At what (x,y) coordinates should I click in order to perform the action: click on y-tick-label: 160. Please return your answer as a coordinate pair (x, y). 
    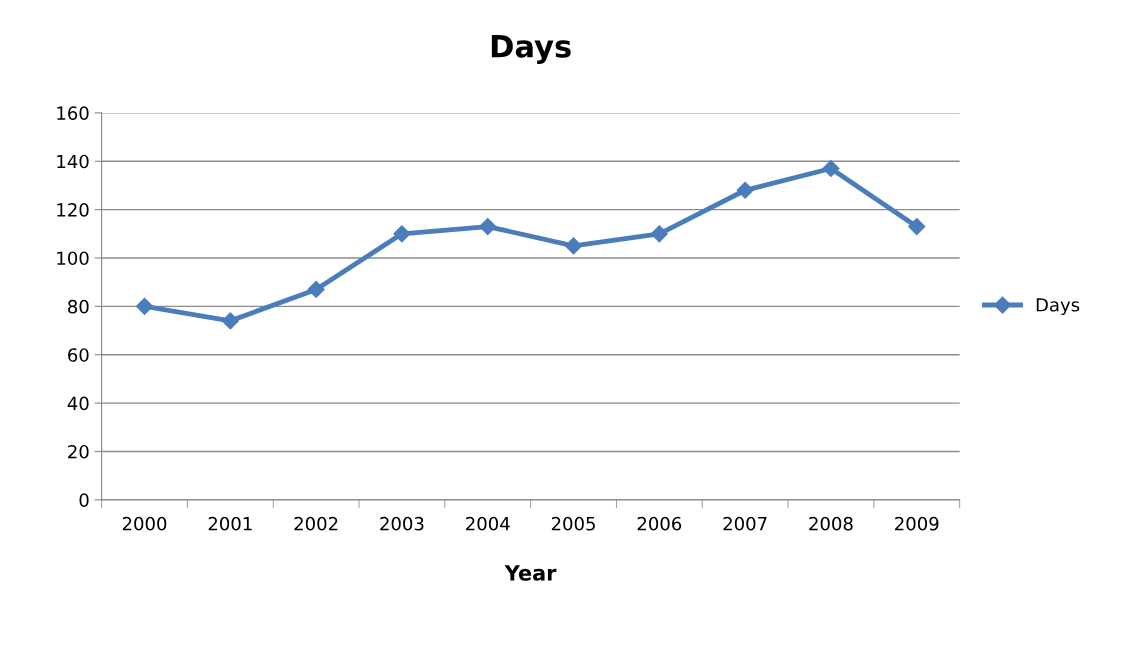
    Looking at the image, I should click on (73, 113).